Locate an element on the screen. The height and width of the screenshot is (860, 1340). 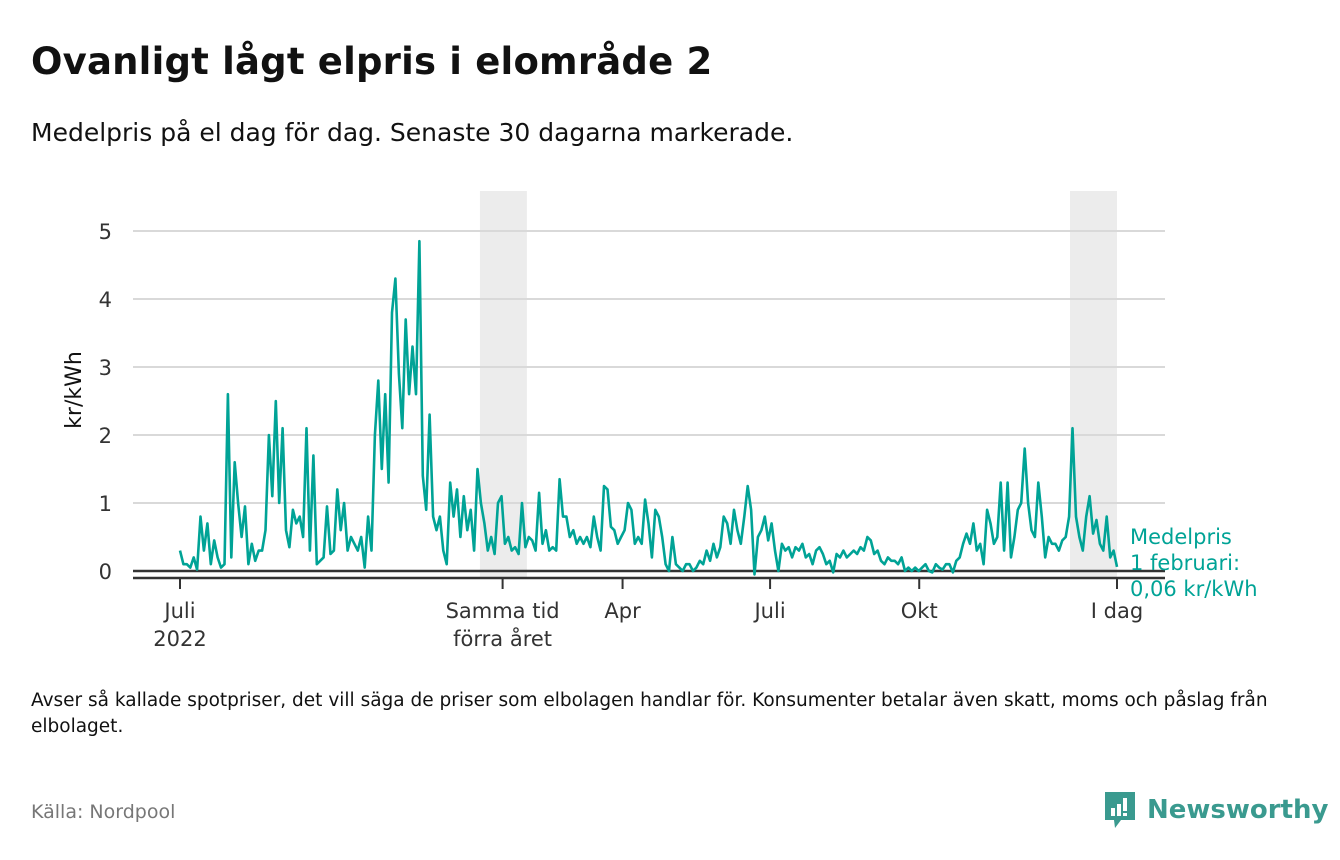
y-tick-label: 3 is located at coordinates (105, 368).